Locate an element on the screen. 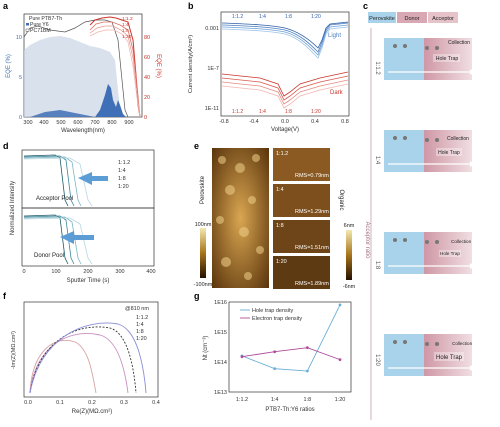 The width and height of the screenshot is (500, 427). donor-pool-curves is located at coordinates (58, 239).